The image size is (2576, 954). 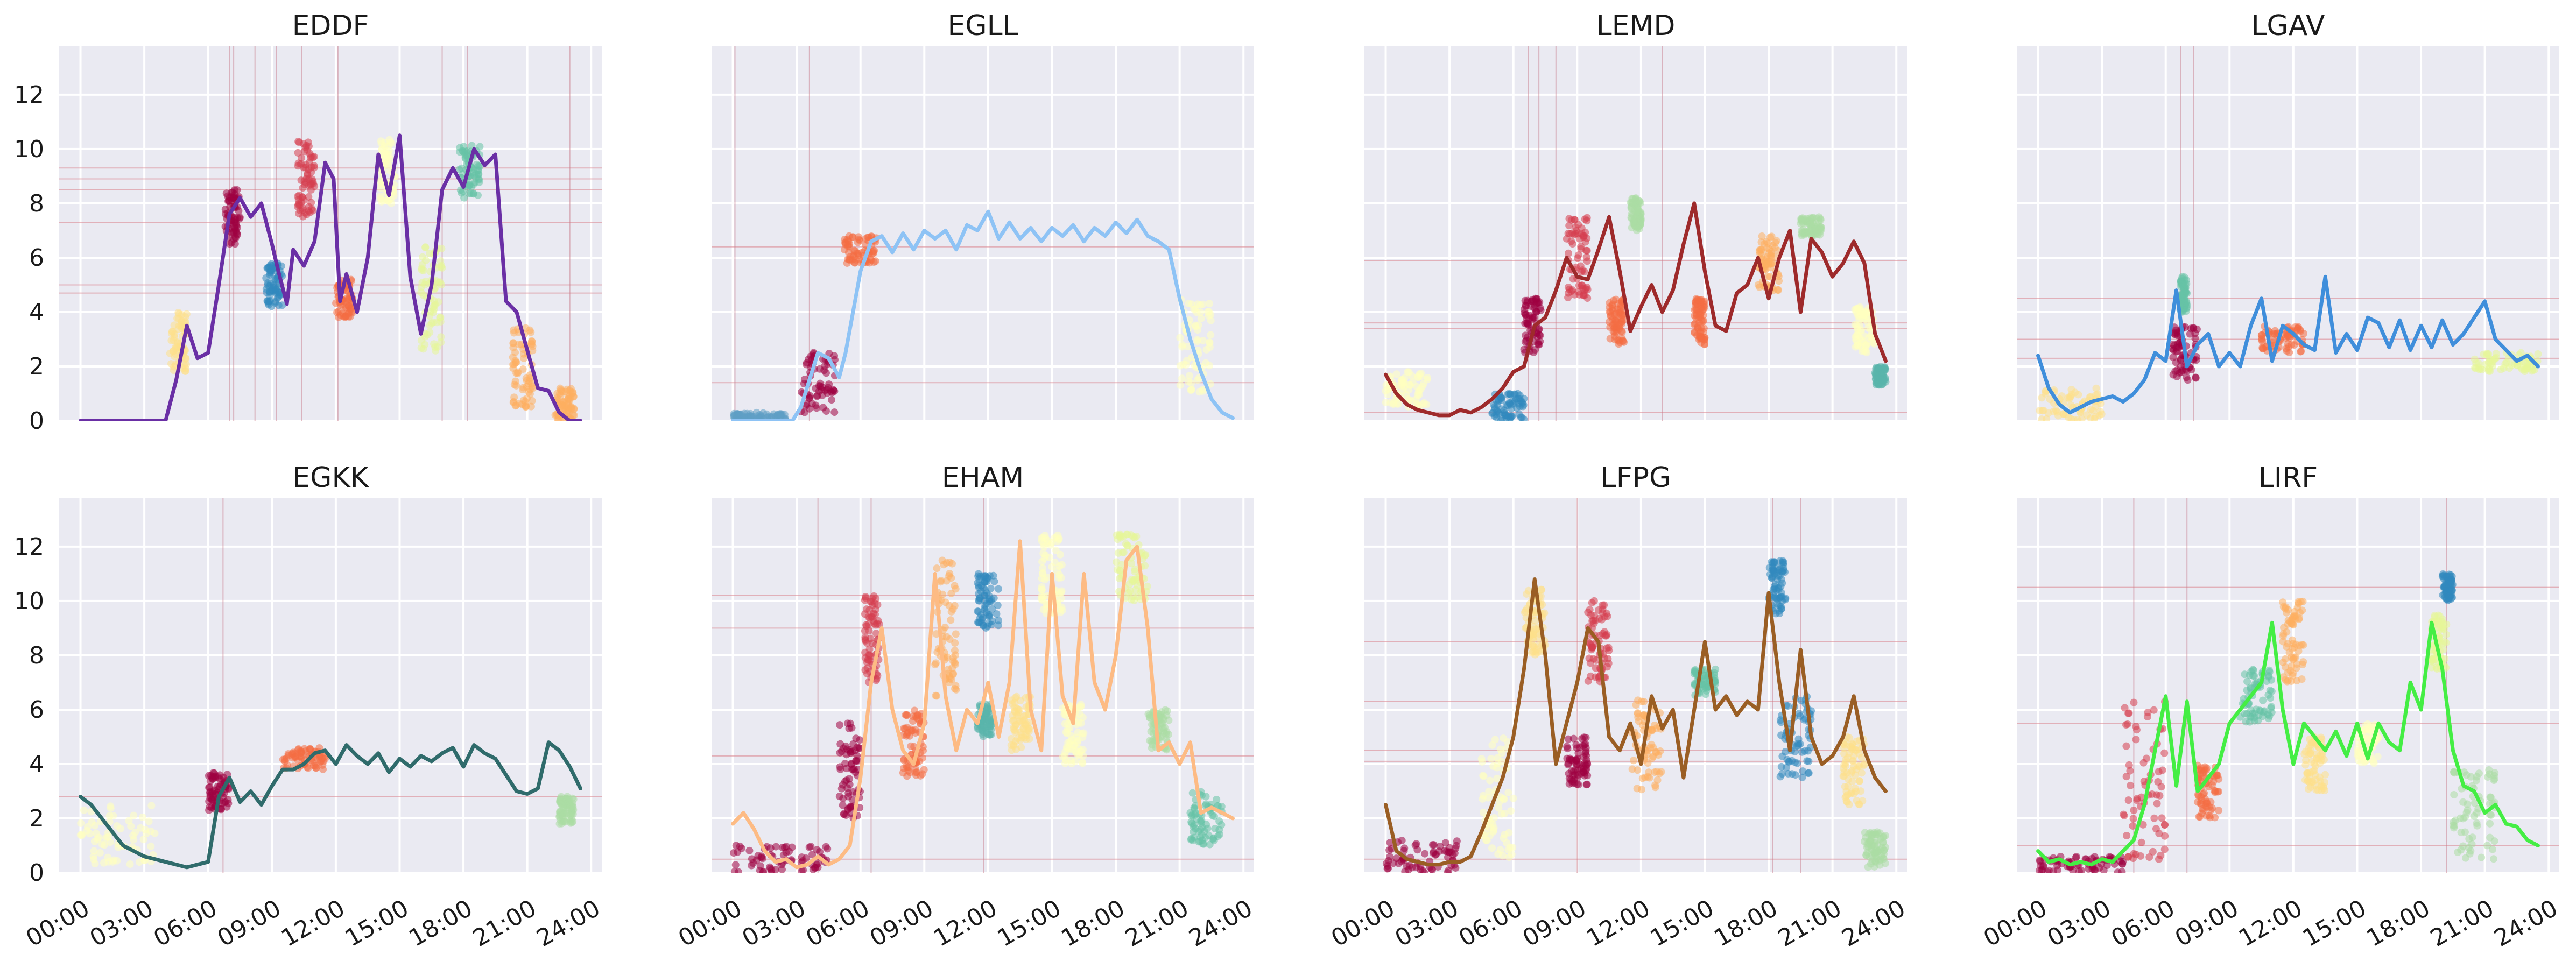 I want to click on panel-title: LFPG, so click(x=1636, y=478).